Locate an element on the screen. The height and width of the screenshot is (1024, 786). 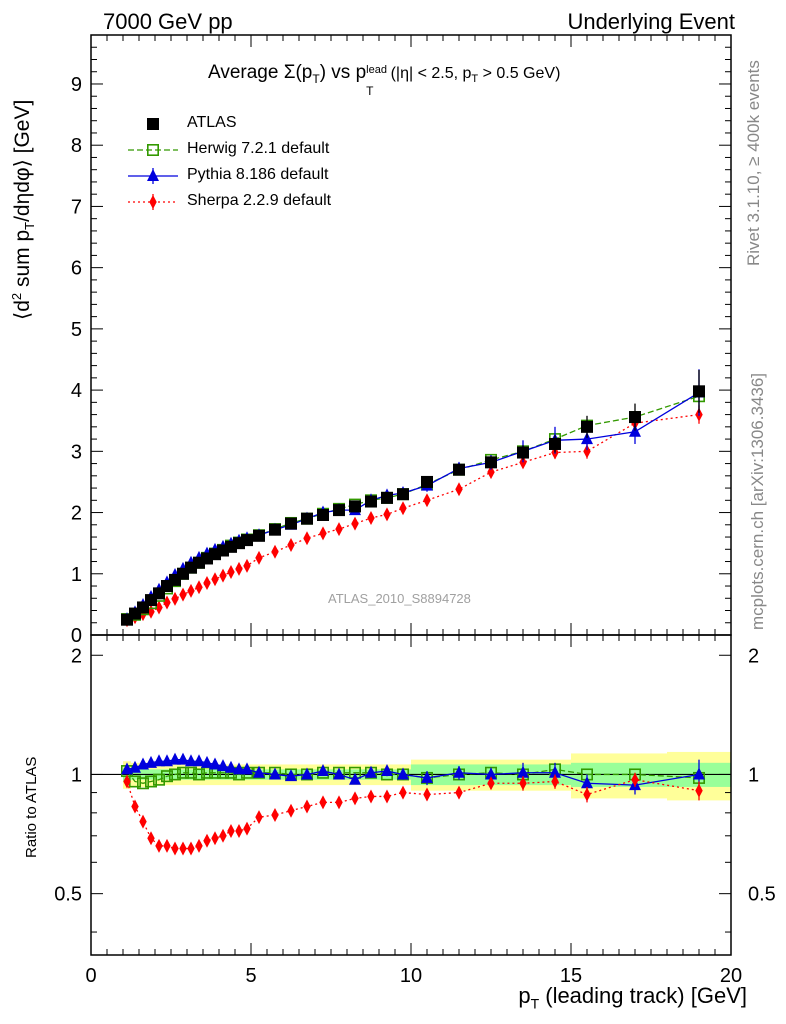
x-tick-label: 5 is located at coordinates (250, 976).